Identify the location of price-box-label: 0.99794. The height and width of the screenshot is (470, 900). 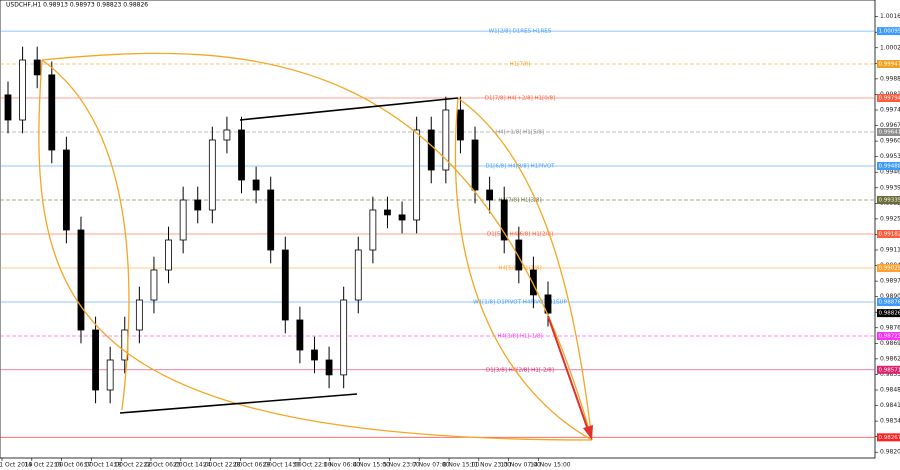
(889, 99).